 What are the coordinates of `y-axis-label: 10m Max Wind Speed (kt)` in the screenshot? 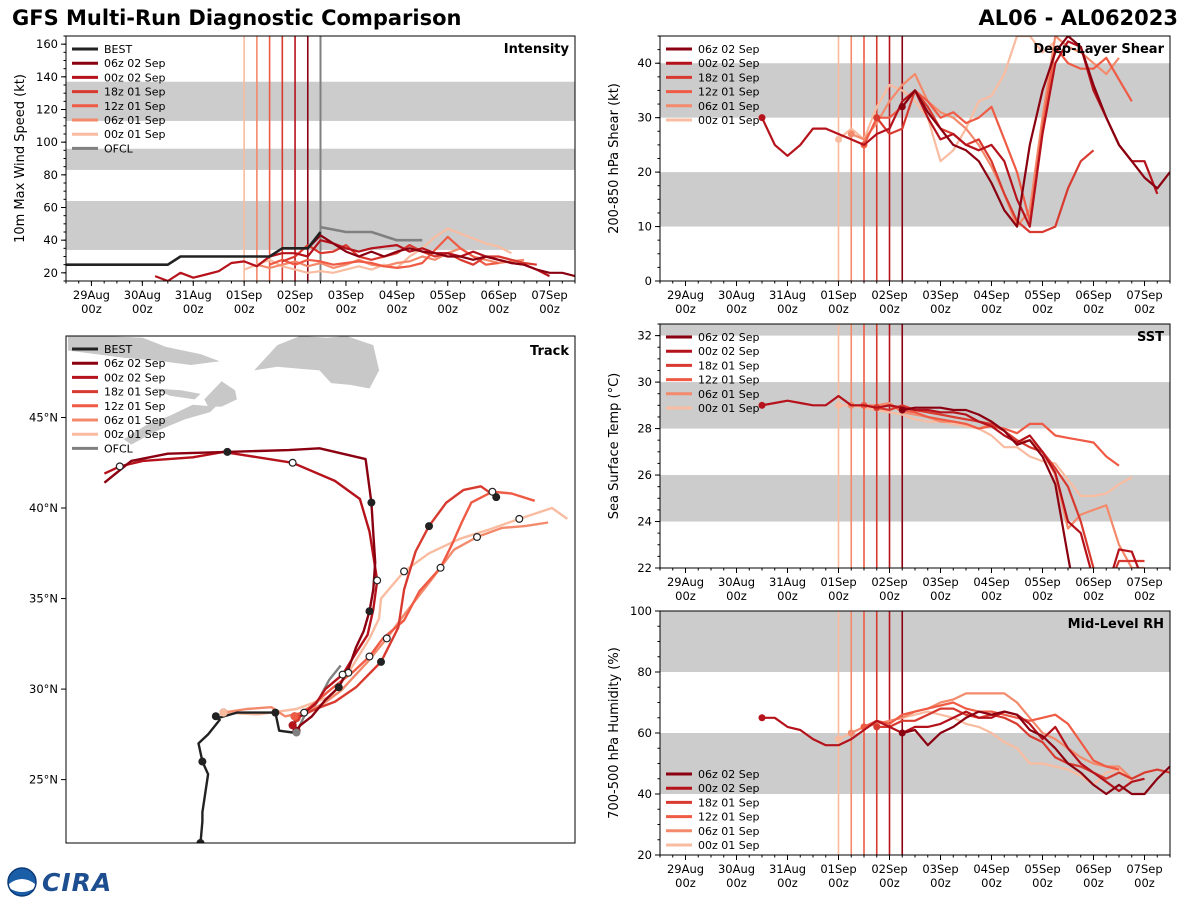 It's located at (20, 158).